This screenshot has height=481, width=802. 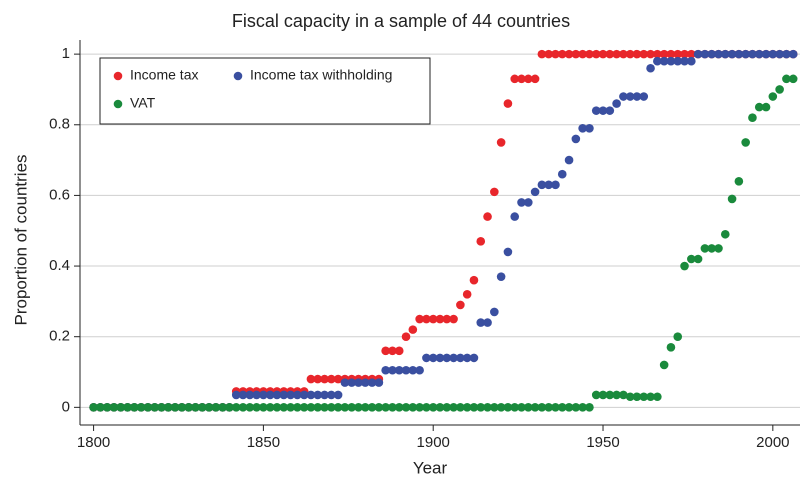 I want to click on legend-label: Income tax, so click(x=164, y=75).